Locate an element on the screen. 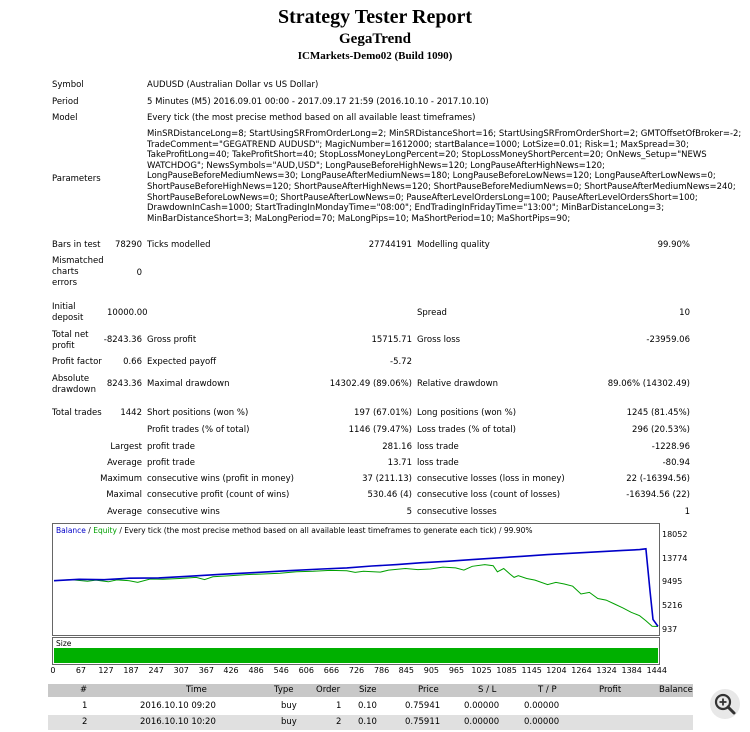  max-consecutive-losses-value: 22 (-16394.56) is located at coordinates (658, 479).